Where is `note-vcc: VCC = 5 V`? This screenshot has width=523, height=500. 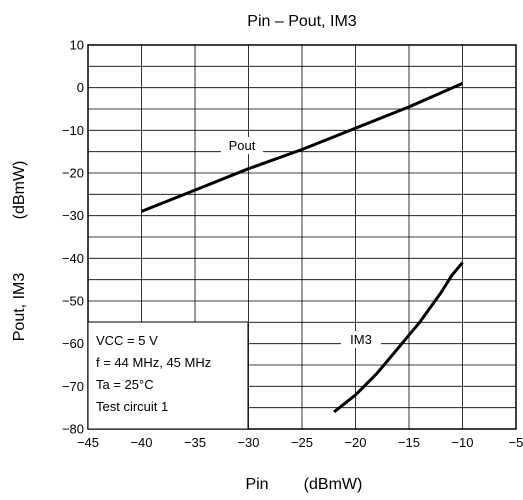
note-vcc: VCC = 5 V is located at coordinates (127, 340).